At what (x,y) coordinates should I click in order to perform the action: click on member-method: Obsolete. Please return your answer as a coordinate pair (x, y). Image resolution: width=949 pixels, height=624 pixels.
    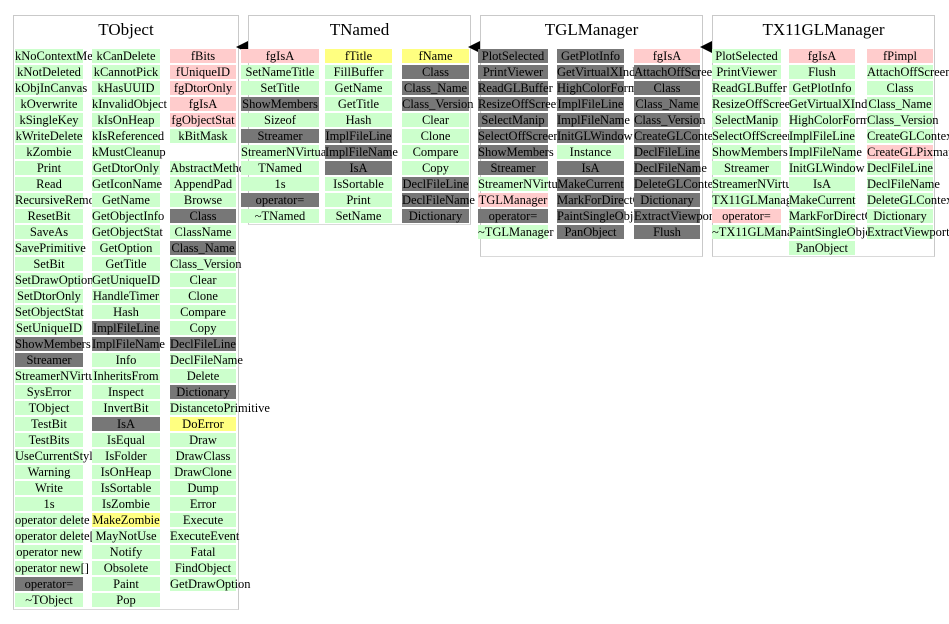
    Looking at the image, I should click on (126, 568).